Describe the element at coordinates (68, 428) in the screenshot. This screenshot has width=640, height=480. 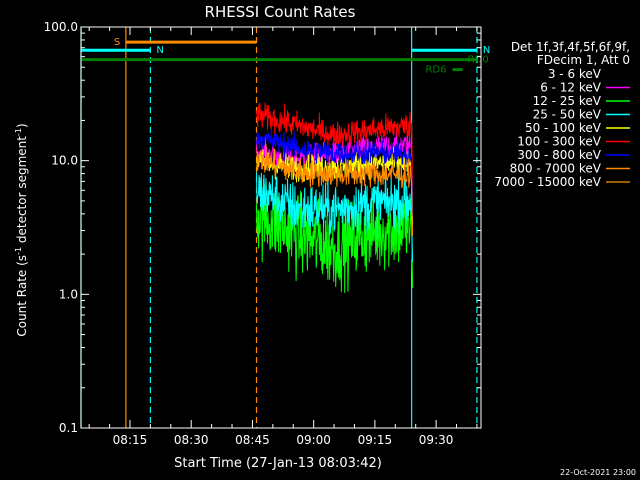
I see `y-tick-label: 0.1` at that location.